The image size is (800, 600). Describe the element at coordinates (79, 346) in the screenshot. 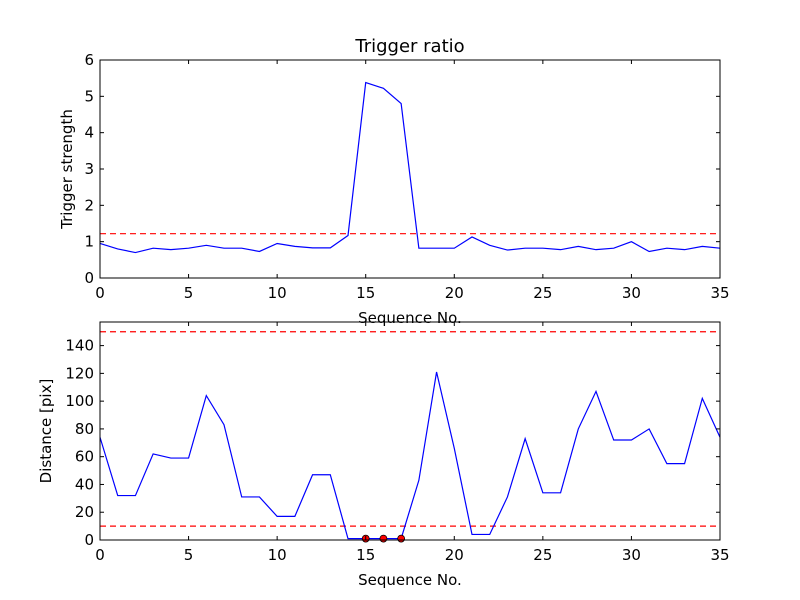

I see `y-tick-label: 140` at that location.